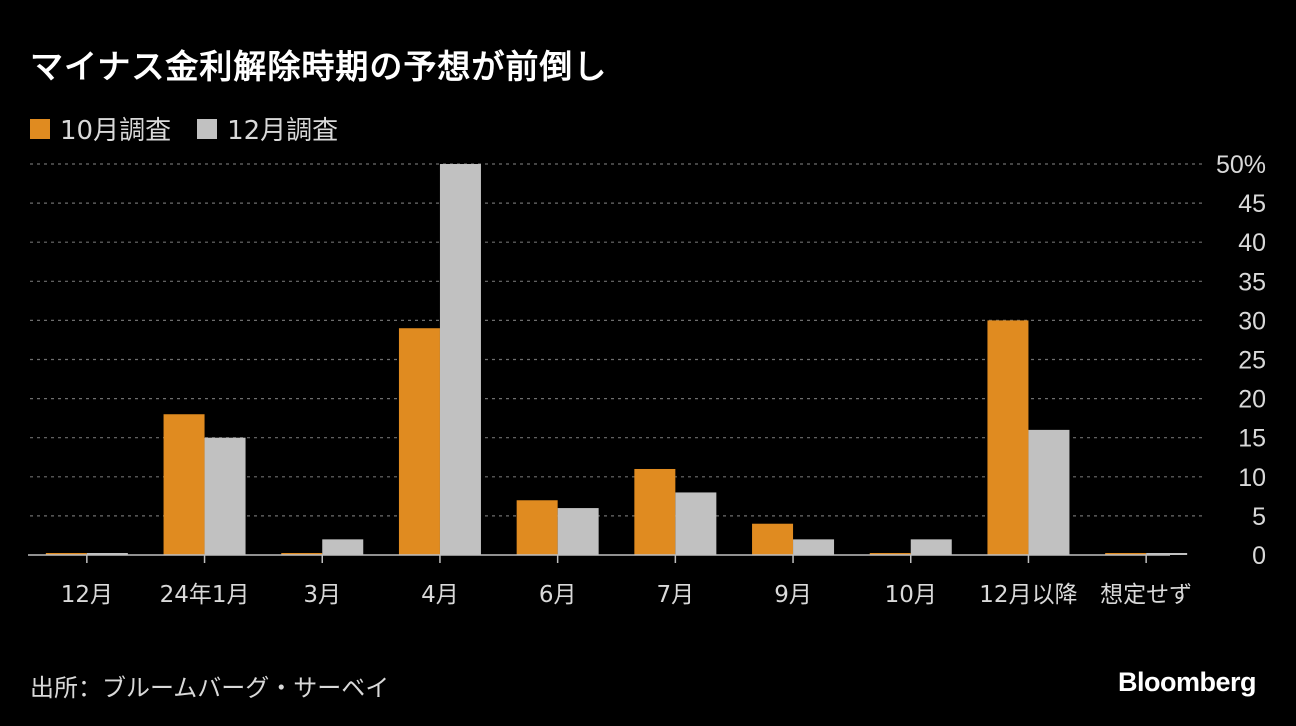  Describe the element at coordinates (319, 66) in the screenshot. I see `chart-title: マイナス金利解除時期の予想が前倒し` at that location.